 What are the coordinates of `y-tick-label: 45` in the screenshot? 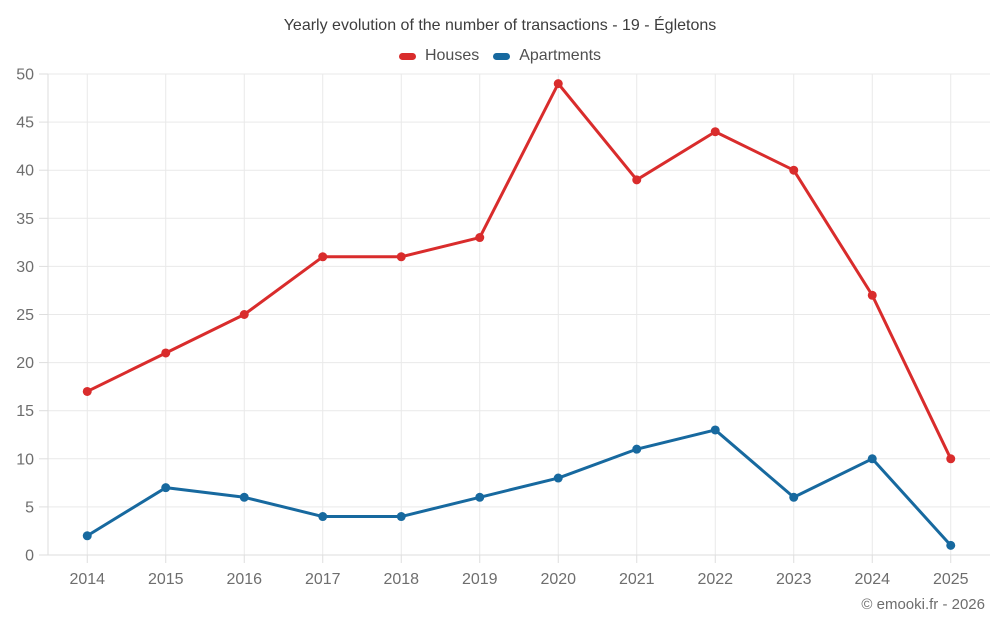 It's located at (25, 123).